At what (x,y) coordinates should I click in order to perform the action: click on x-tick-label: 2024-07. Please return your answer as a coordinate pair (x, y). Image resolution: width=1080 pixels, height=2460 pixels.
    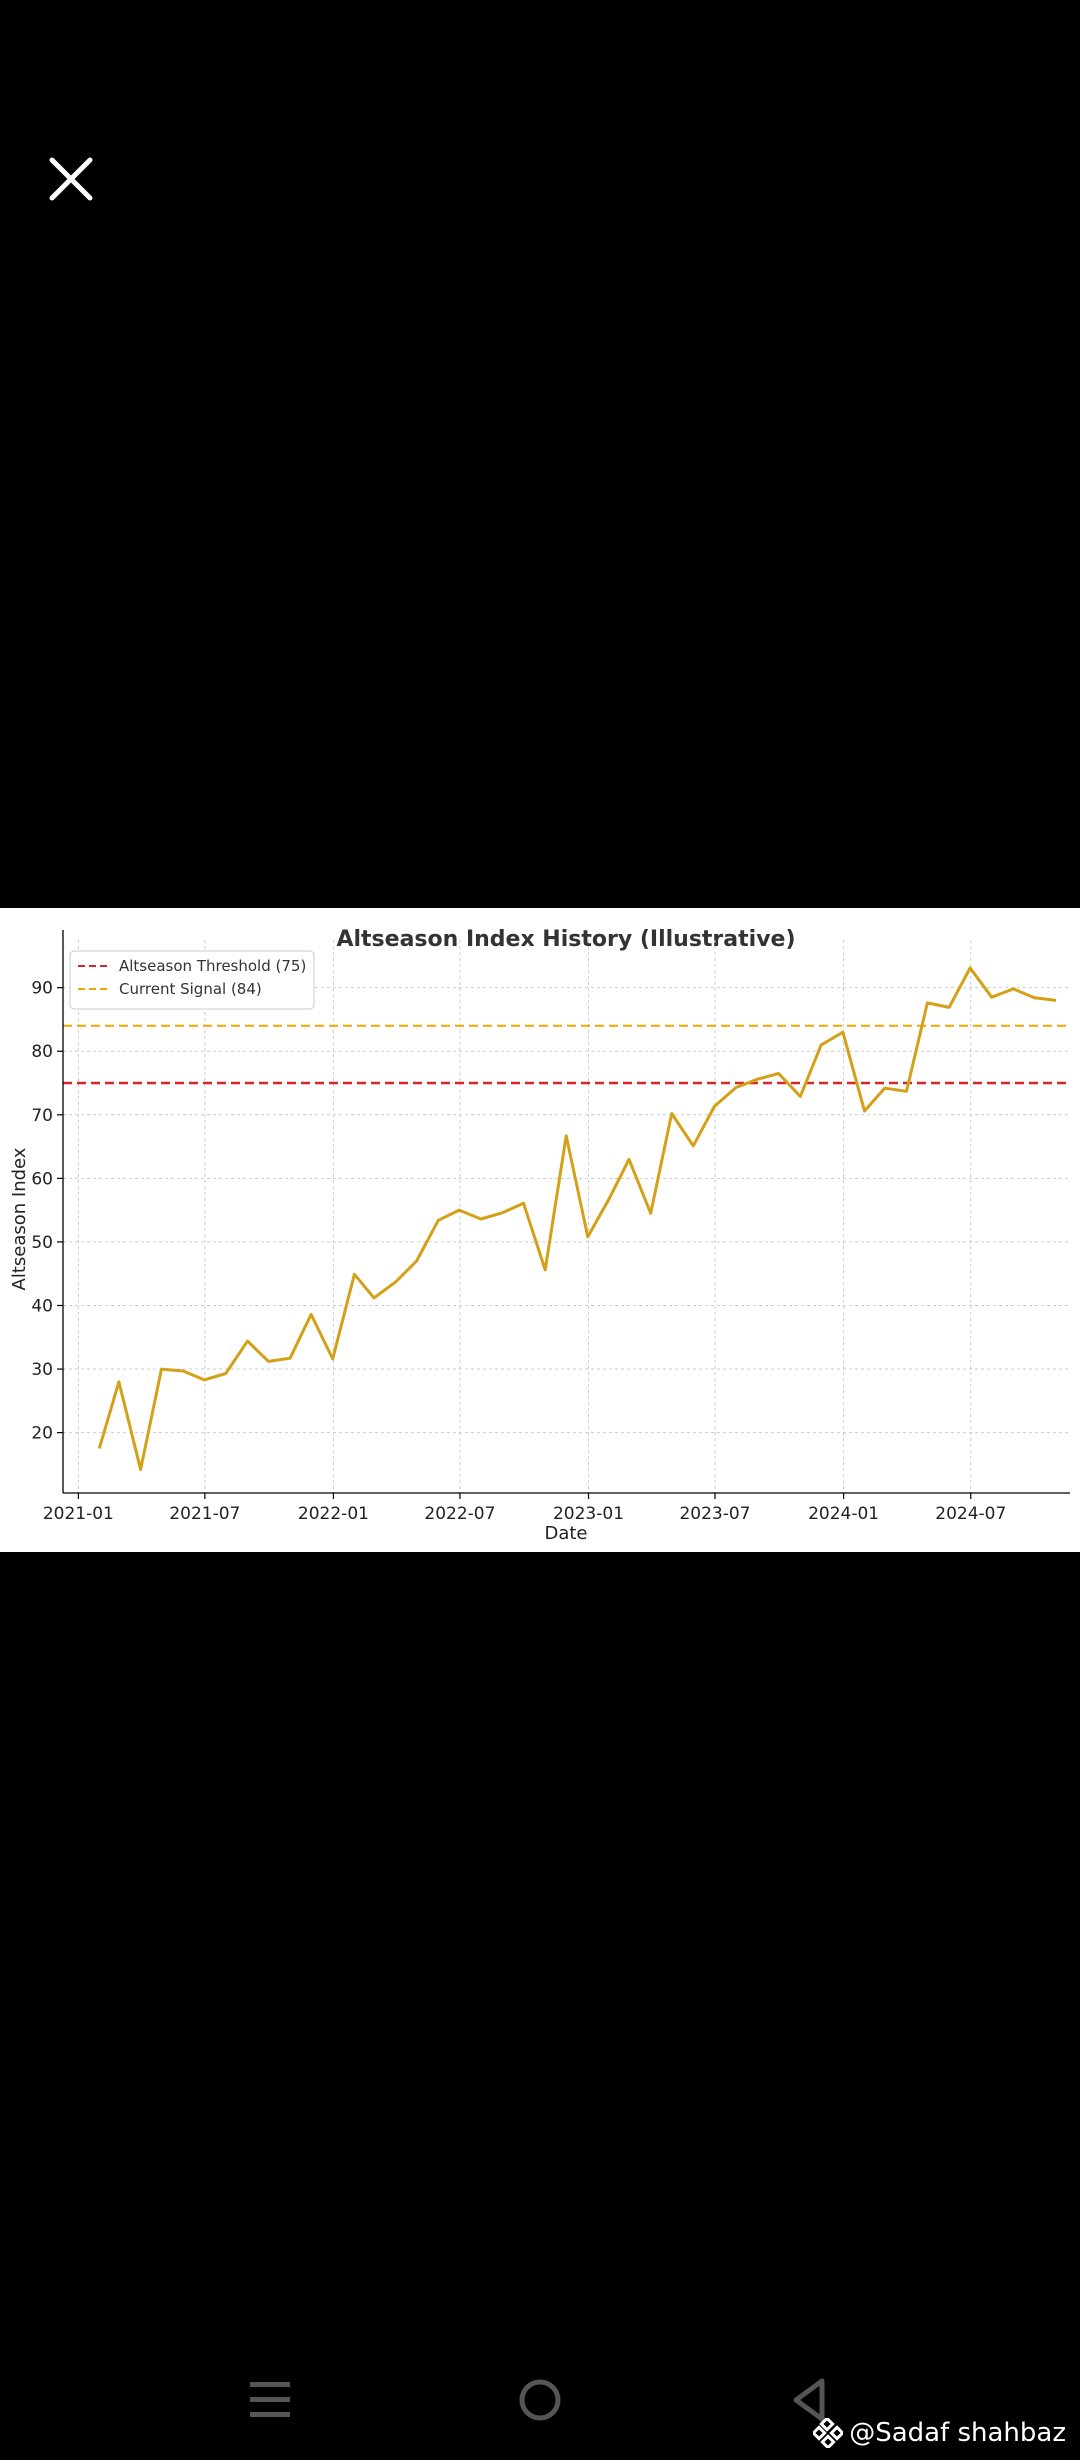
    Looking at the image, I should click on (970, 1514).